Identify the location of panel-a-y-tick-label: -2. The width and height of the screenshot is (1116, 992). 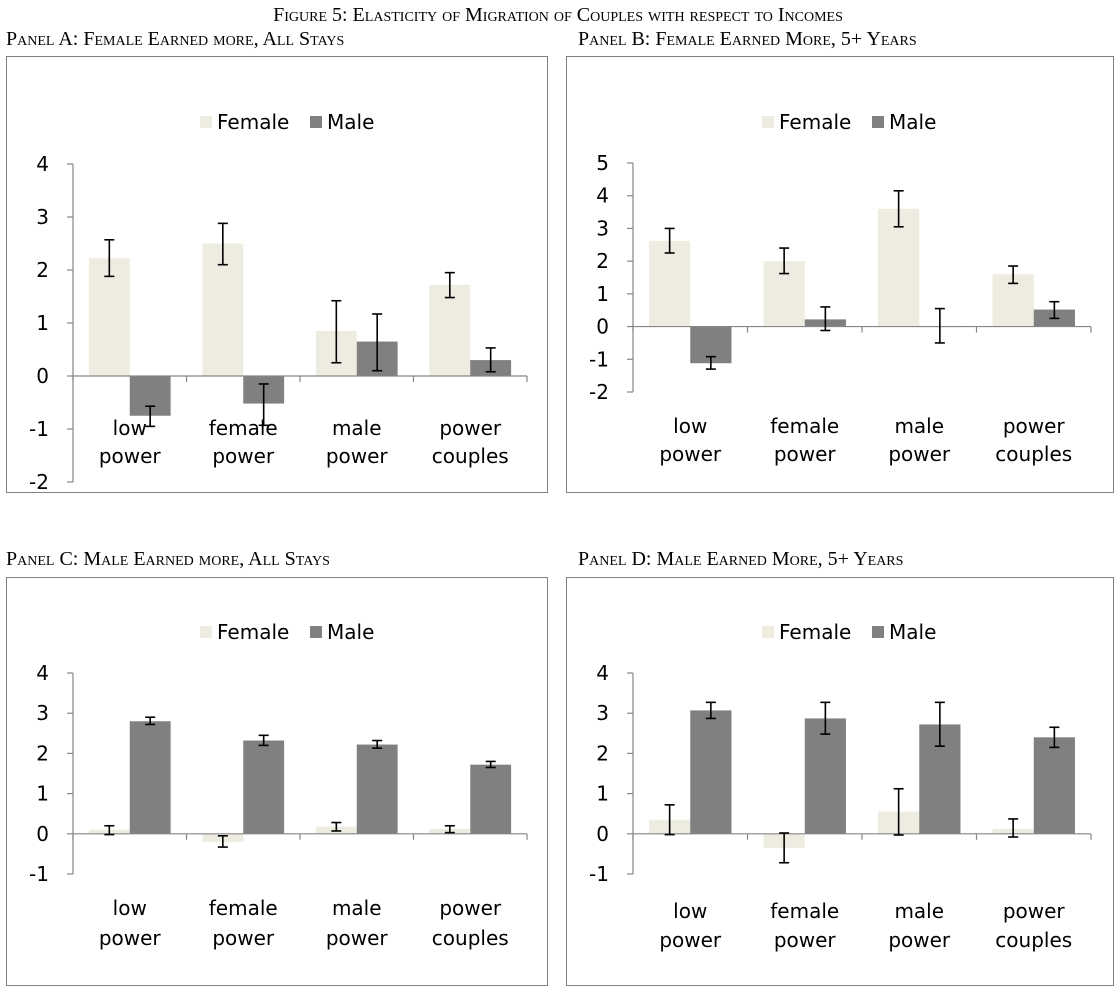
(39, 481).